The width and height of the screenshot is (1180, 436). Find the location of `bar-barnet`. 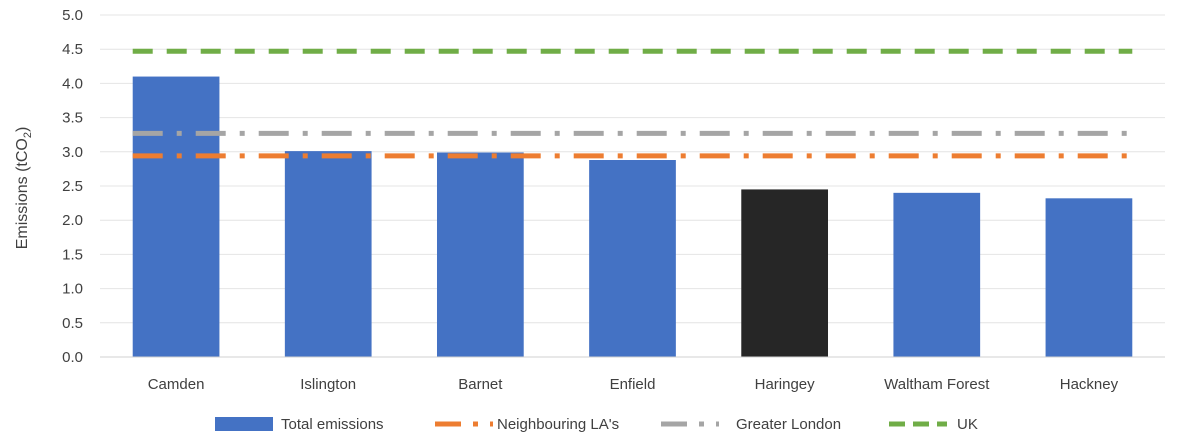

bar-barnet is located at coordinates (480, 254).